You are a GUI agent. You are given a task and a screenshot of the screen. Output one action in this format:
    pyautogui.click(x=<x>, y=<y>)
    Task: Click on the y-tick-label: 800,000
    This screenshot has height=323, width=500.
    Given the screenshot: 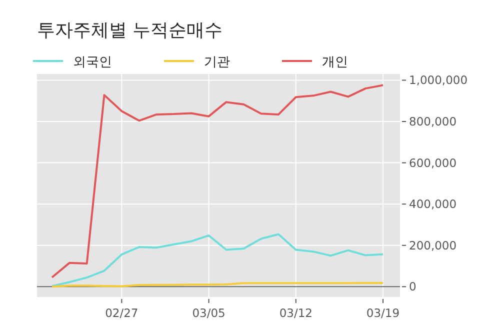 What is the action you would take?
    pyautogui.click(x=433, y=121)
    